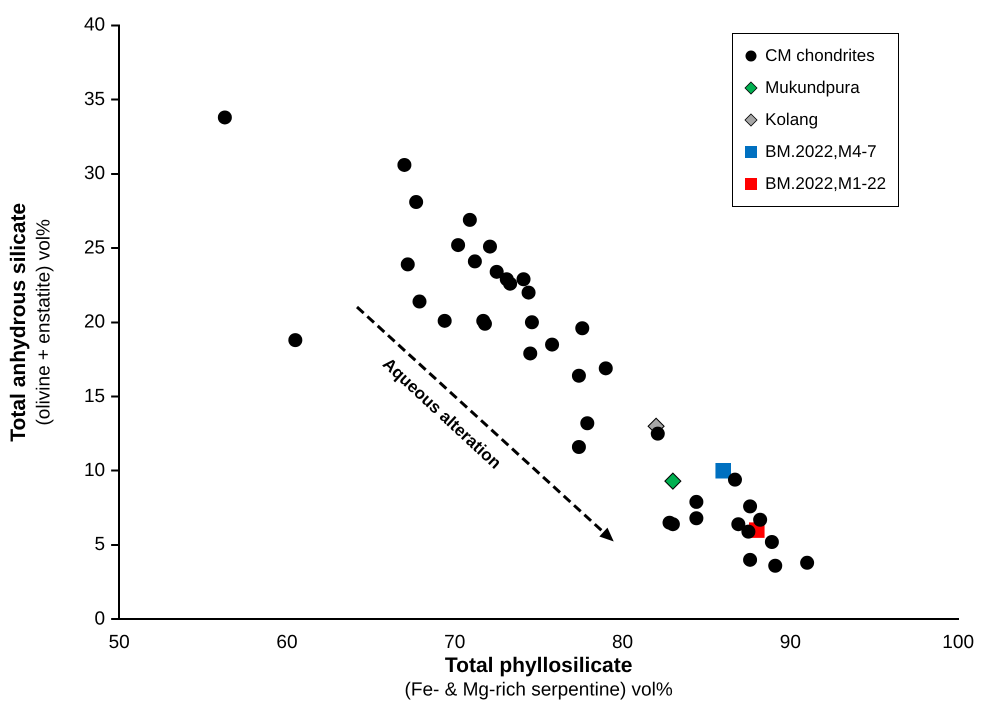 The width and height of the screenshot is (986, 720). I want to click on y-tick-label: 5, so click(100, 545).